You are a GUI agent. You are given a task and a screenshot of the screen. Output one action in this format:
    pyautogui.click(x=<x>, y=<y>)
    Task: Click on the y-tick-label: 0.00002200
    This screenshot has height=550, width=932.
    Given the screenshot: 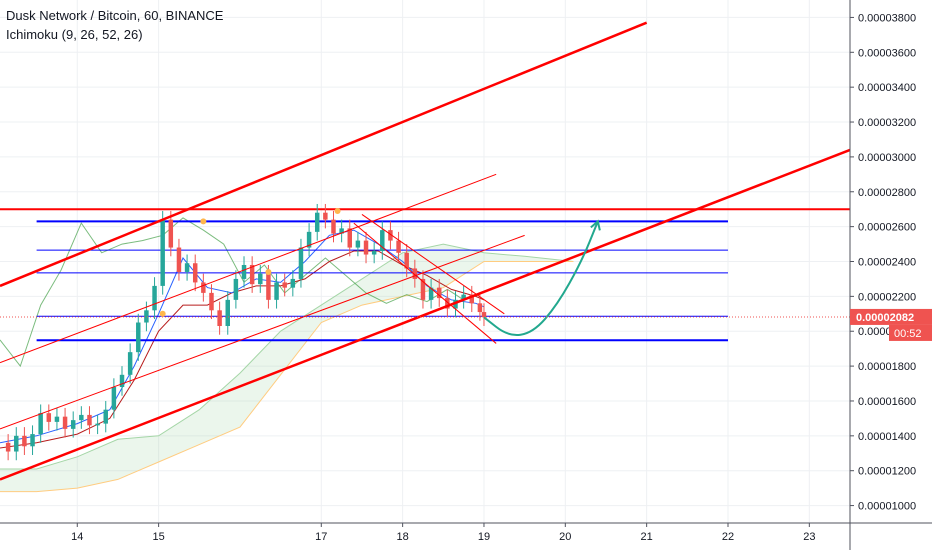 What is the action you would take?
    pyautogui.click(x=887, y=297)
    